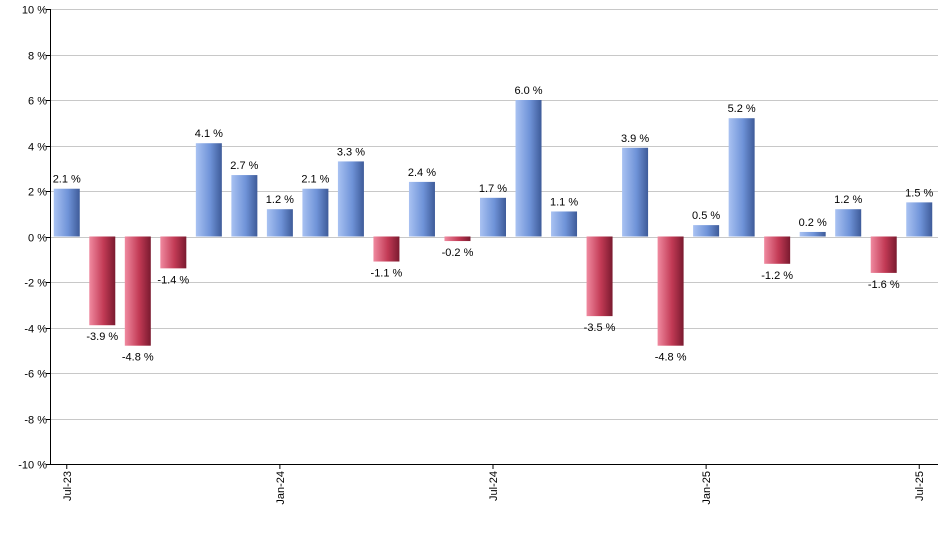 The width and height of the screenshot is (940, 550). What do you see at coordinates (884, 285) in the screenshot?
I see `data-label: -1.6 %` at bounding box center [884, 285].